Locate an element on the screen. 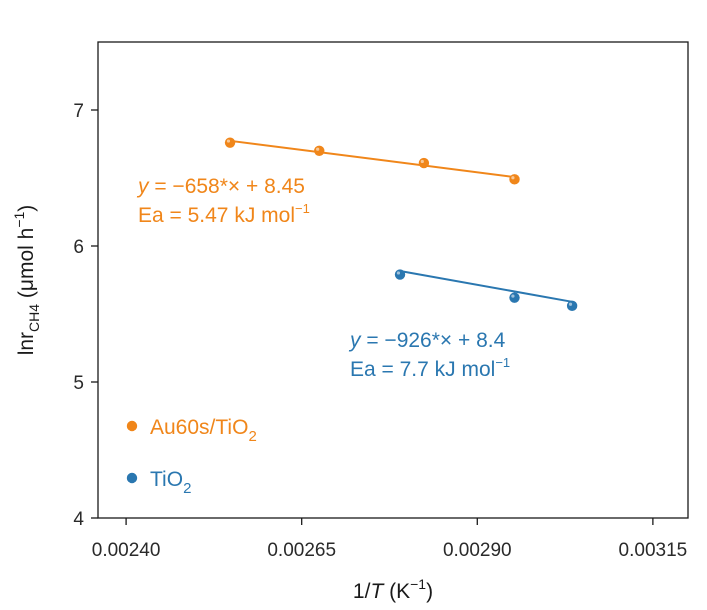 The image size is (707, 610). x-tick-label: 0.00265 is located at coordinates (301, 550).